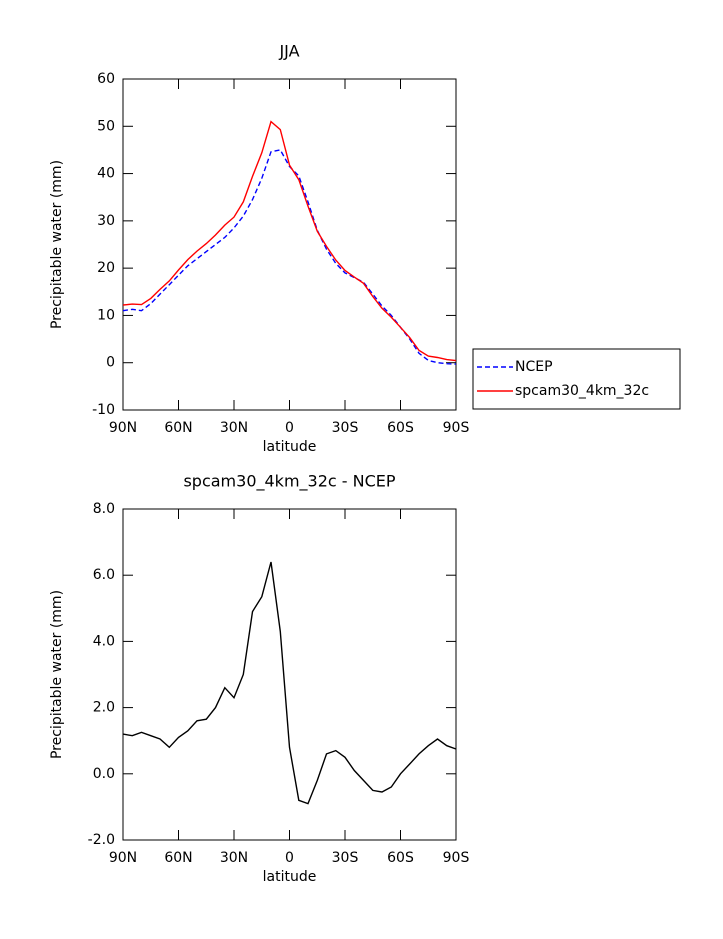 This screenshot has height=939, width=723. What do you see at coordinates (104, 774) in the screenshot?
I see `y-tick-label: 0.0` at bounding box center [104, 774].